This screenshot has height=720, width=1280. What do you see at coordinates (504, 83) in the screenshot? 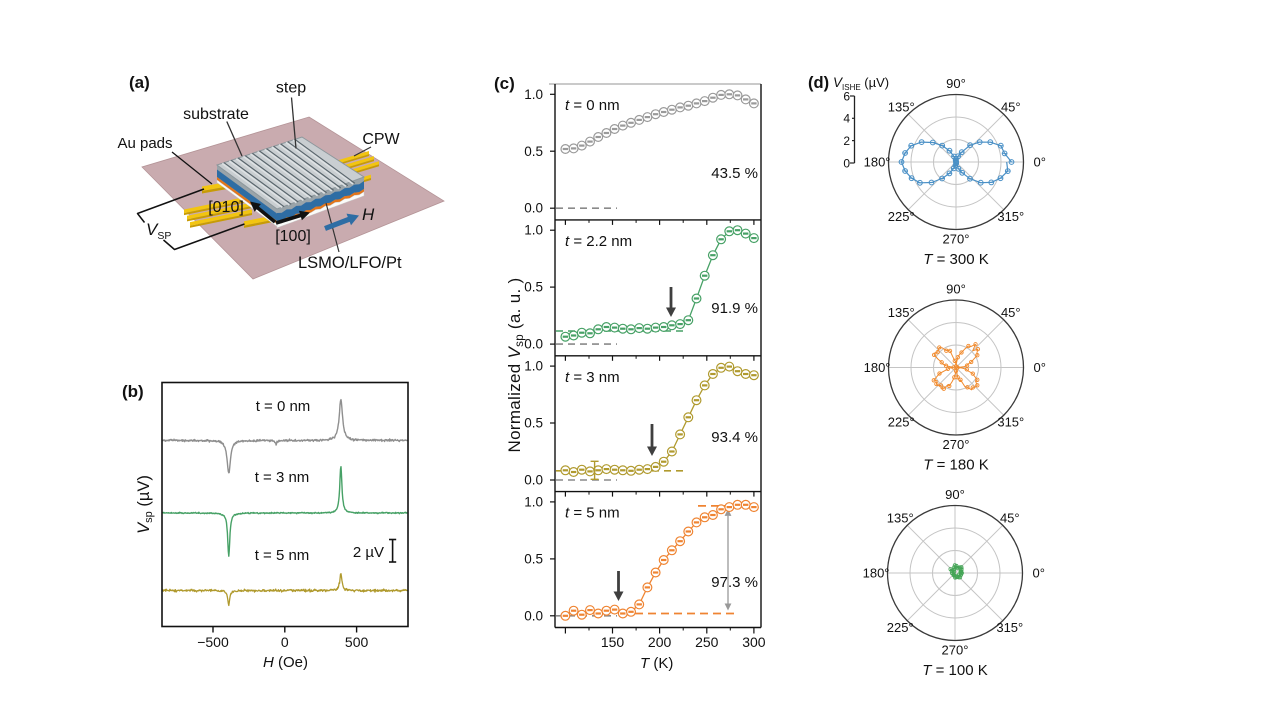
I see `svg-text: (c)` at bounding box center [504, 83].